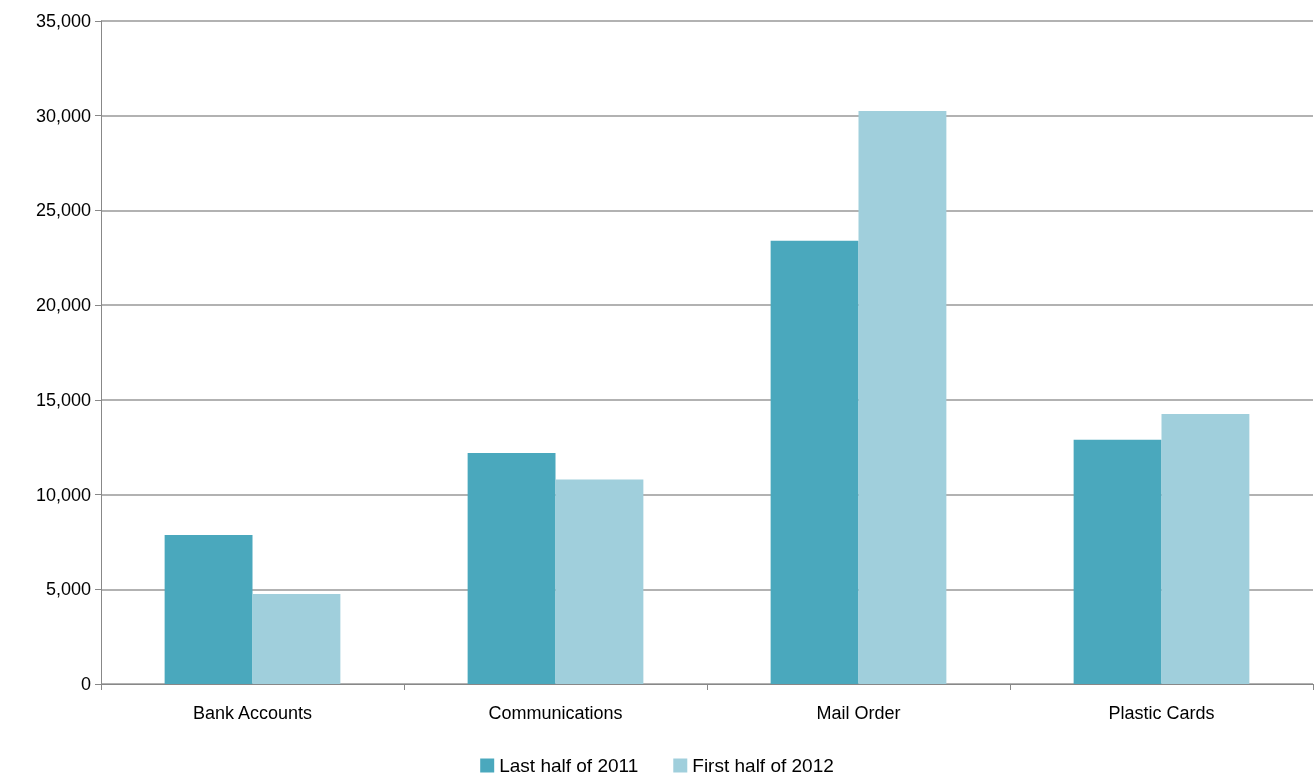 Image resolution: width=1314 pixels, height=780 pixels. What do you see at coordinates (85, 684) in the screenshot?
I see `y-tick-label: 0` at bounding box center [85, 684].